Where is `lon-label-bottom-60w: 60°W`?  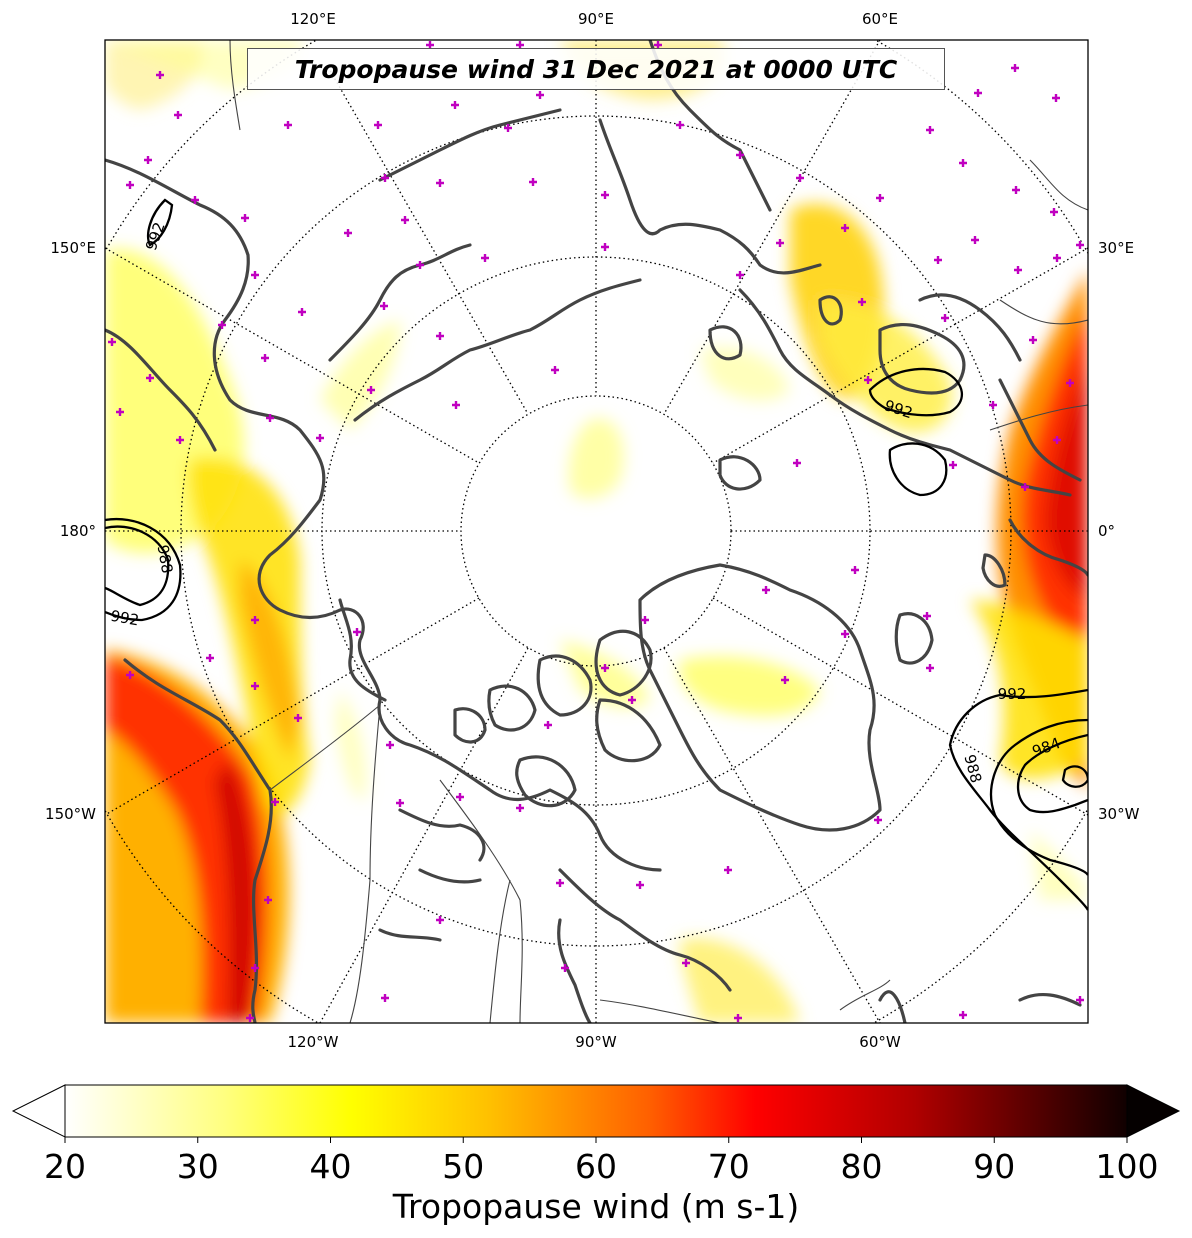 lon-label-bottom-60w: 60°W is located at coordinates (880, 1042).